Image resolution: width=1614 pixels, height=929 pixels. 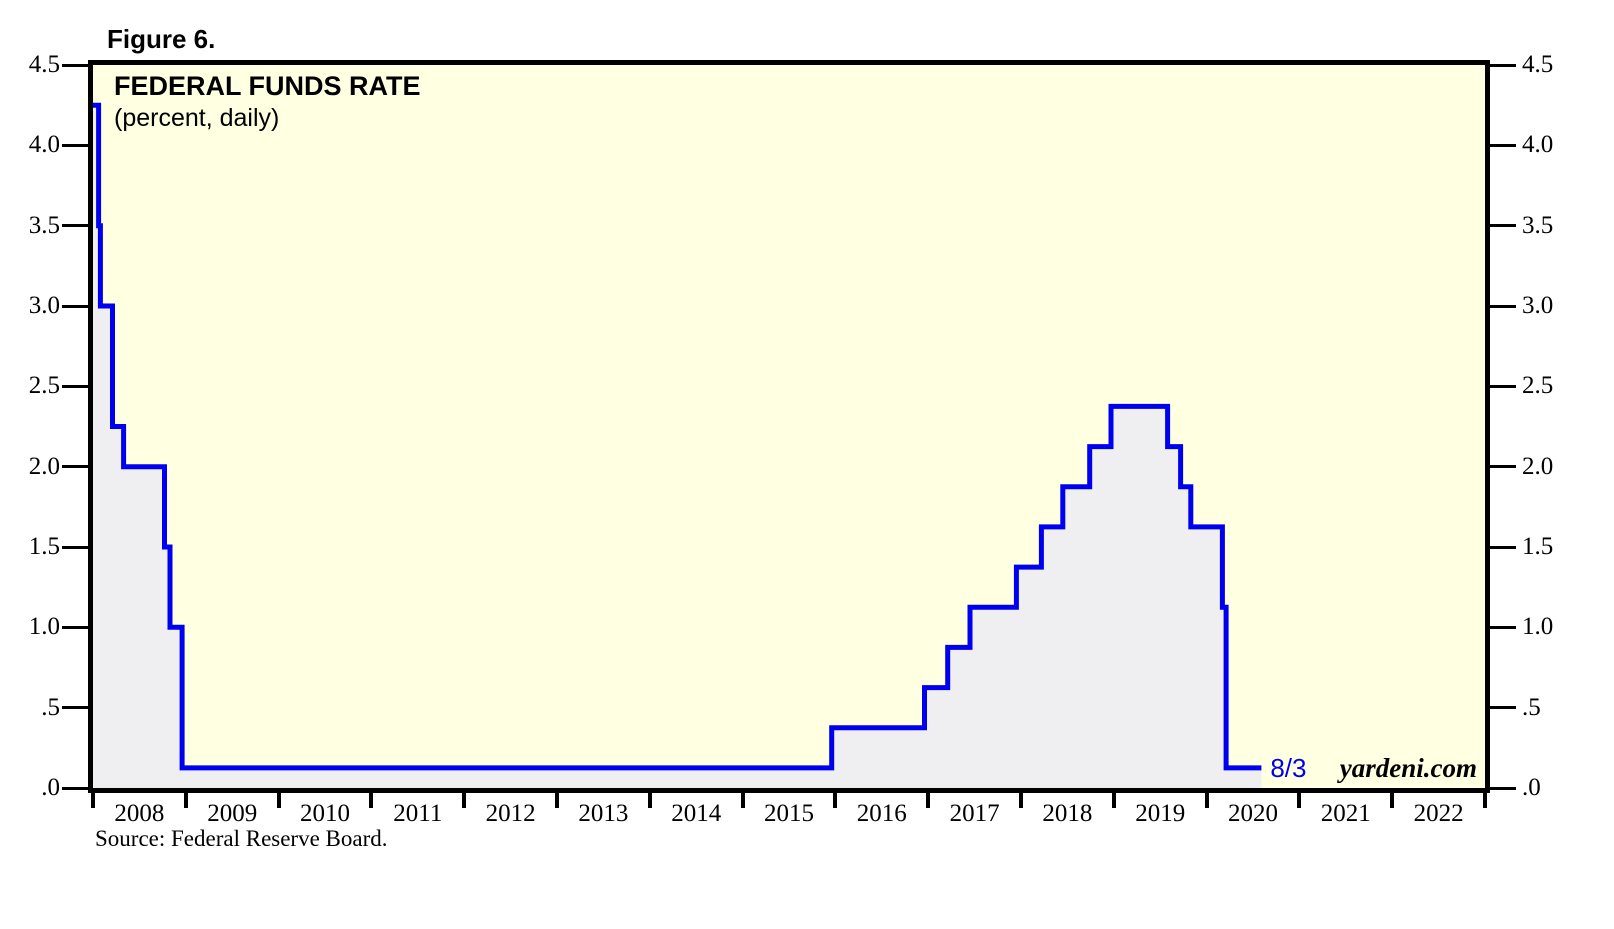 I want to click on y-tick-label-left: 1.5, so click(x=44, y=546).